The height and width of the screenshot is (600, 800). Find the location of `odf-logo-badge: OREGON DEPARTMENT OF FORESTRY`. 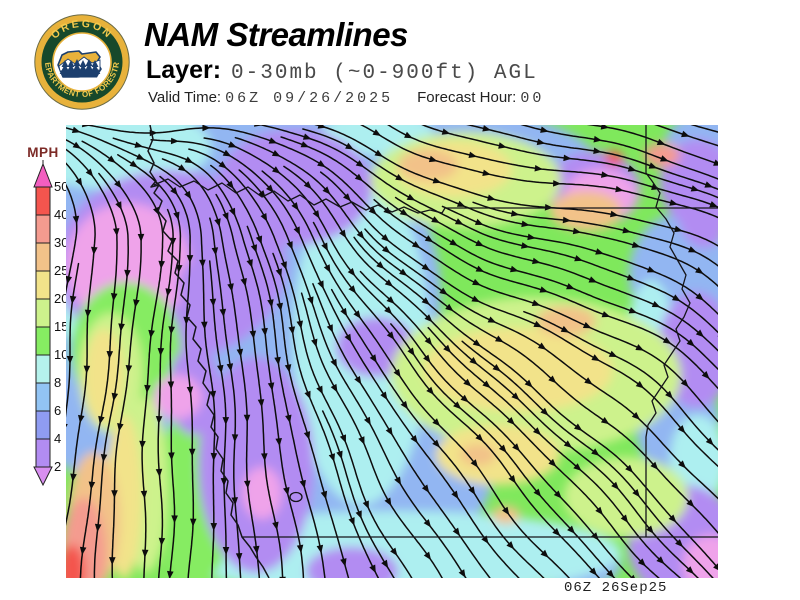

odf-logo-badge: OREGON DEPARTMENT OF FORESTRY is located at coordinates (80, 58).